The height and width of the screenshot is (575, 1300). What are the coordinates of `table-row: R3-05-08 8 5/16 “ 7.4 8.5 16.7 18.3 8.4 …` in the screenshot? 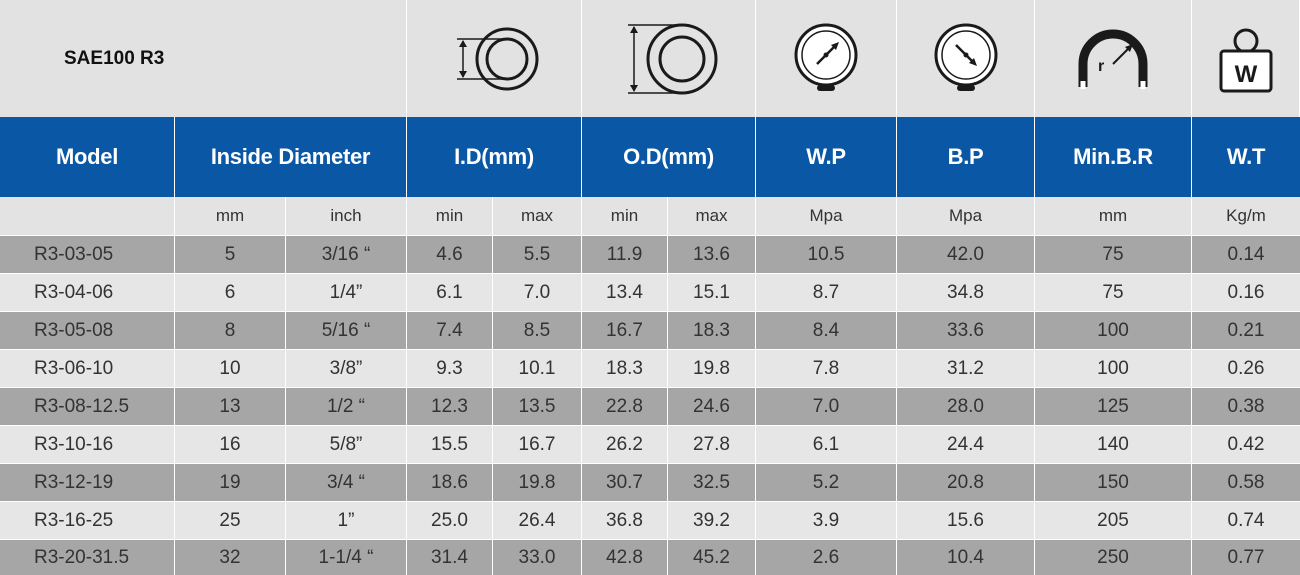 It's located at (650, 330).